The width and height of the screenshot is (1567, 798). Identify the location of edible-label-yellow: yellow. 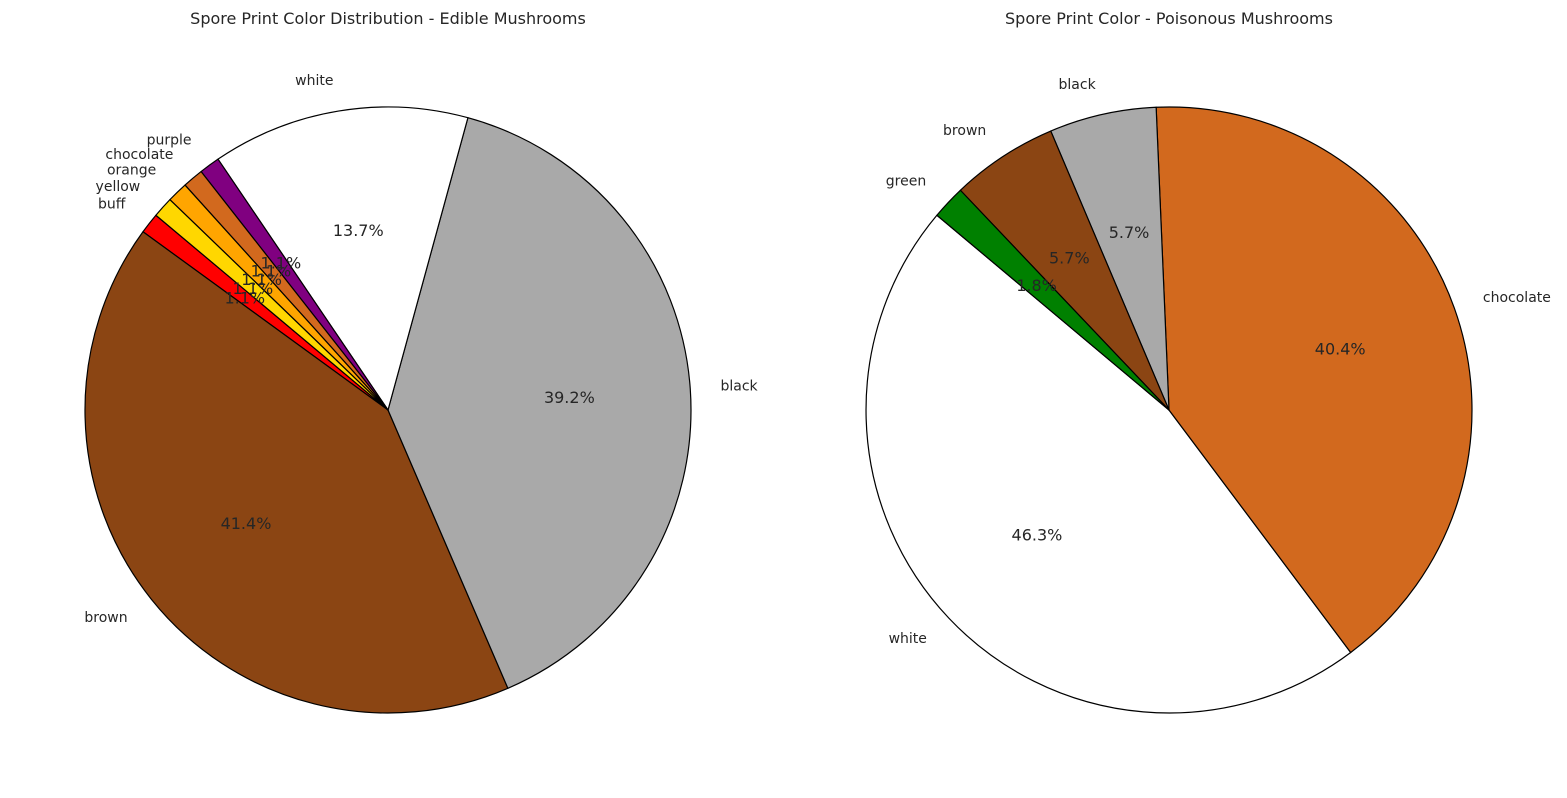
(118, 187).